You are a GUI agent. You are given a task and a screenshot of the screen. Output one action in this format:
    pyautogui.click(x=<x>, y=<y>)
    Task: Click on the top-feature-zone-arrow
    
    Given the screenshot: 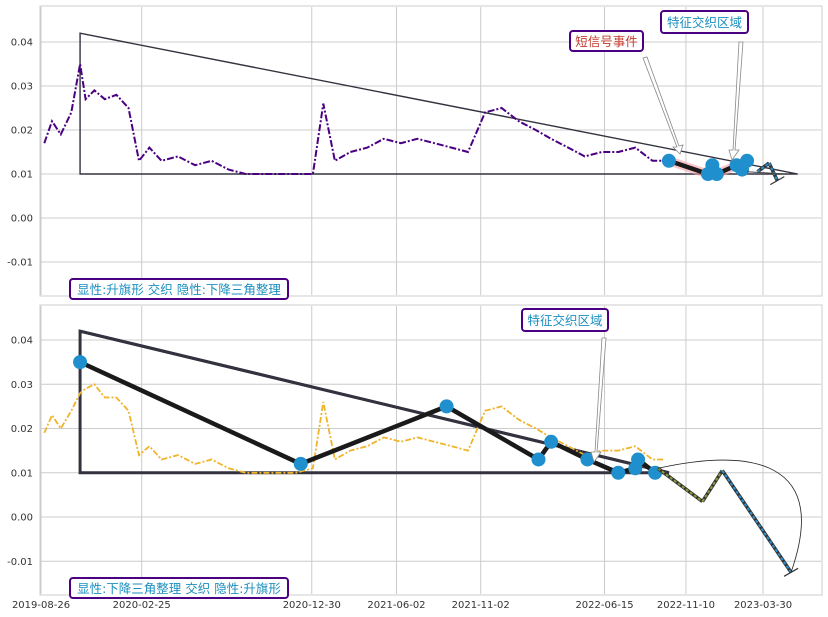 What is the action you would take?
    pyautogui.click(x=736, y=101)
    